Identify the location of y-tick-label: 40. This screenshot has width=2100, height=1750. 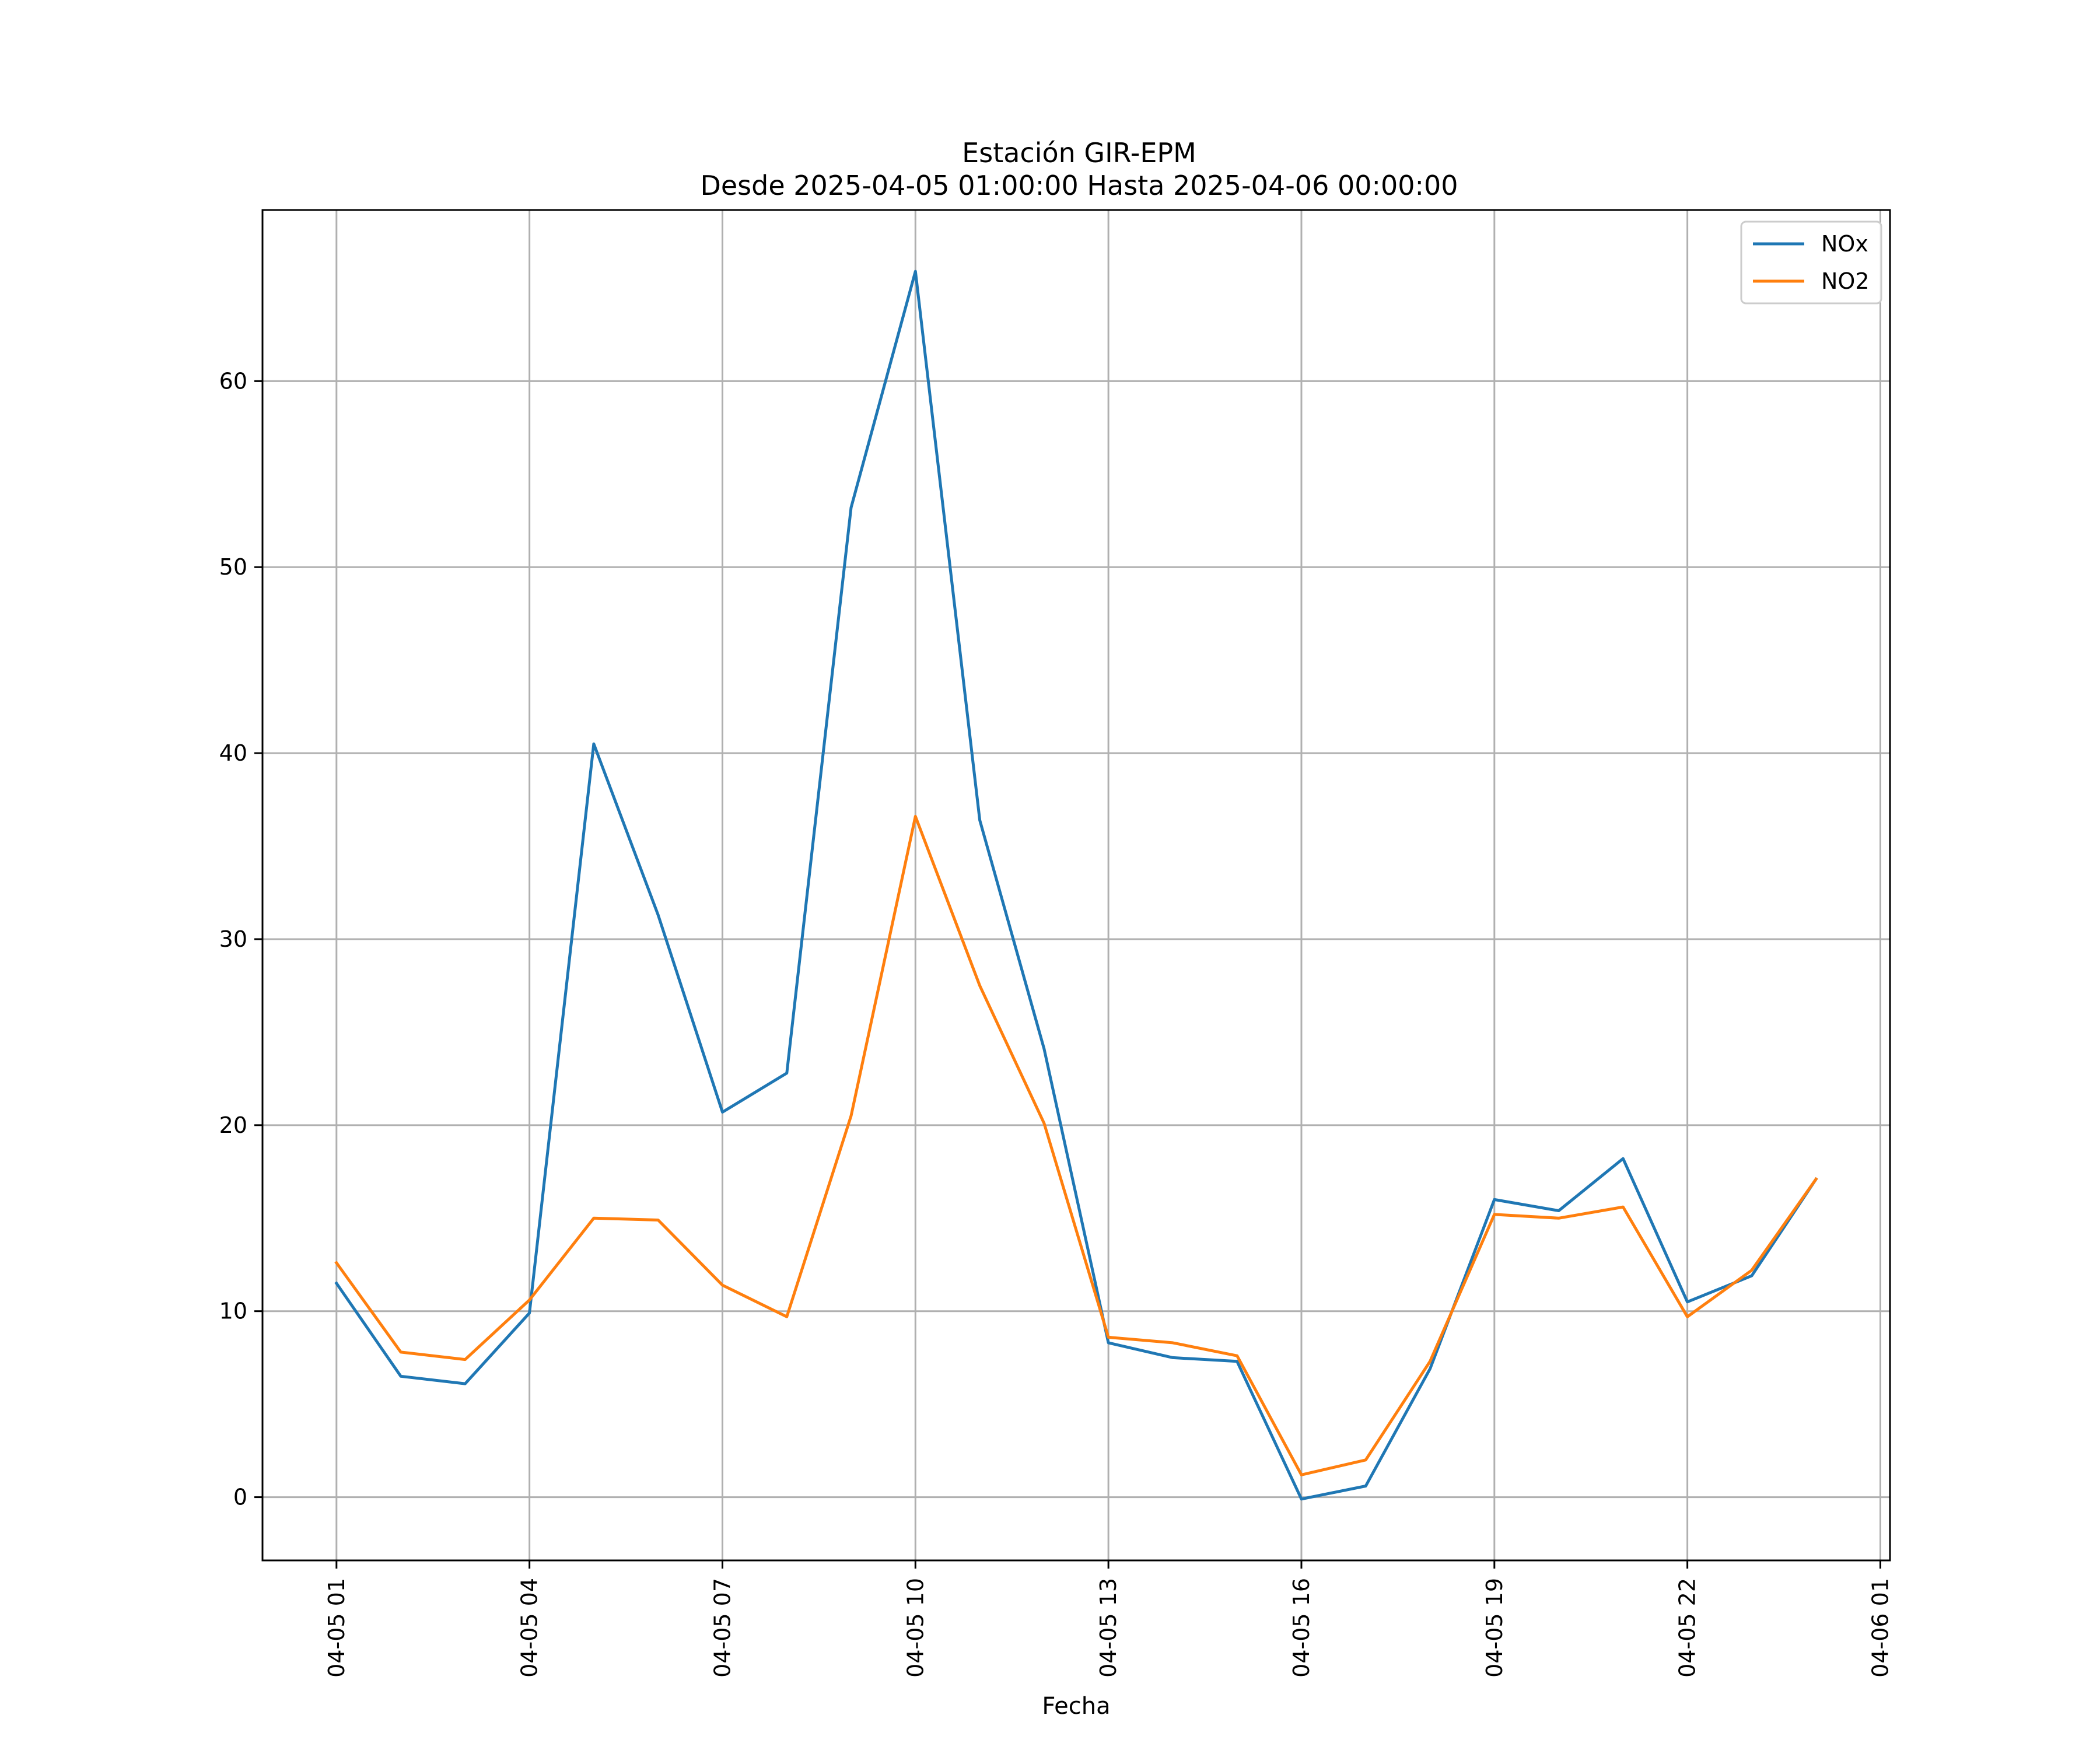
(233, 753).